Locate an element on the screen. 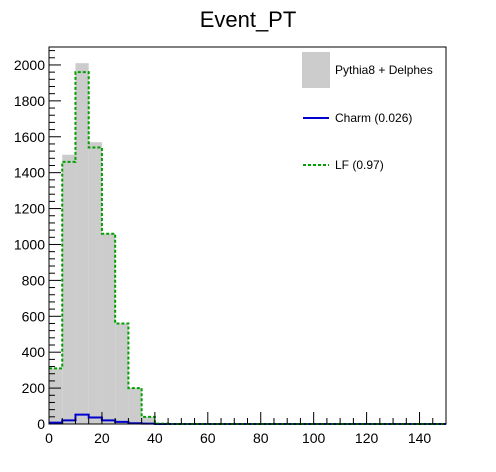 The width and height of the screenshot is (496, 472). y-tick-label: 1800 is located at coordinates (29, 101).